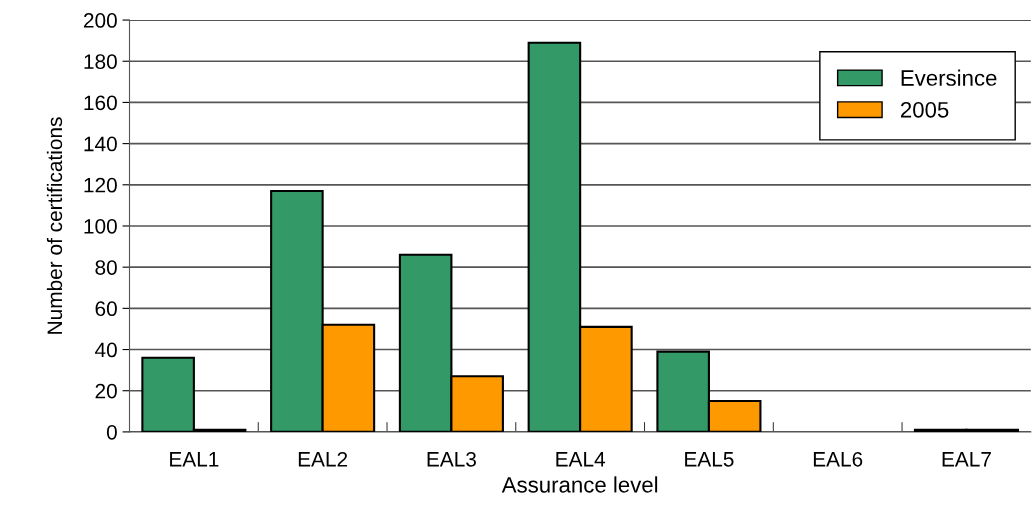  Describe the element at coordinates (111, 432) in the screenshot. I see `y-tick-label: 0` at that location.